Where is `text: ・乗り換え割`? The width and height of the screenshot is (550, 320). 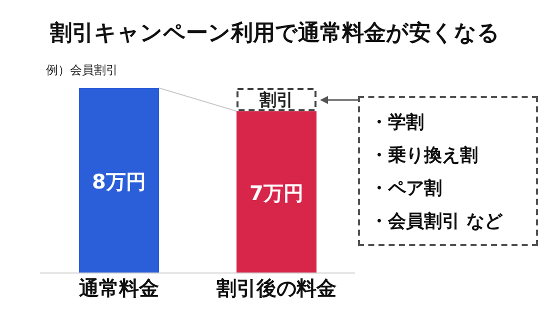
text: ・乗り換え割 is located at coordinates (424, 156).